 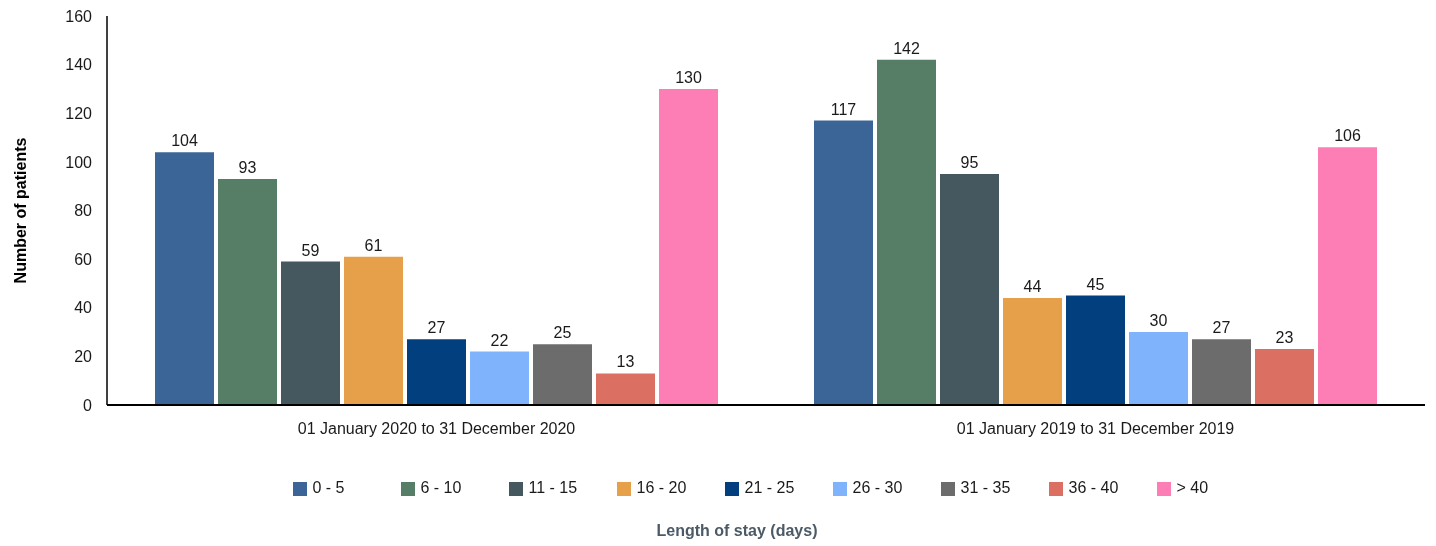 What do you see at coordinates (247, 167) in the screenshot?
I see `data-label: 93` at bounding box center [247, 167].